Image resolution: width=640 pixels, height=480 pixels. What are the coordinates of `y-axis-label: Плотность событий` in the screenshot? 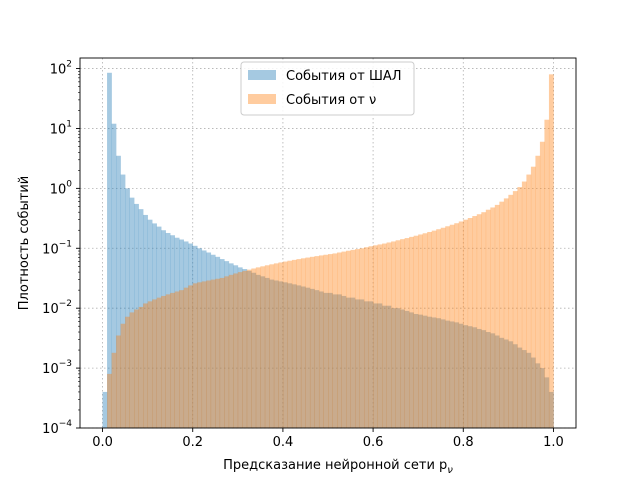 It's located at (24, 243).